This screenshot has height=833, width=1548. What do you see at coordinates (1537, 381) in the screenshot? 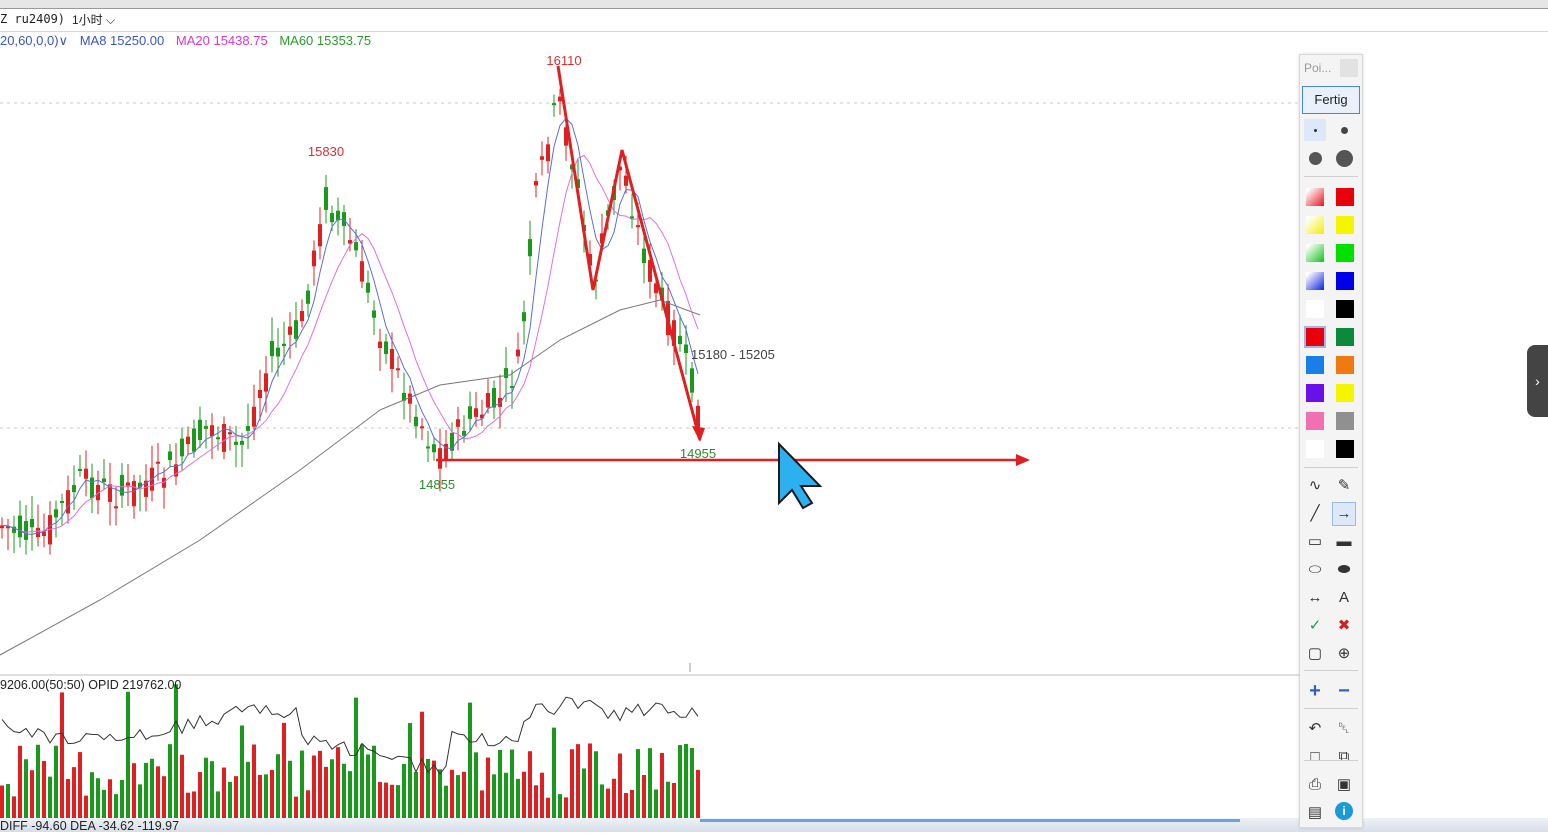
I see `side-panel-toggle: ›` at bounding box center [1537, 381].